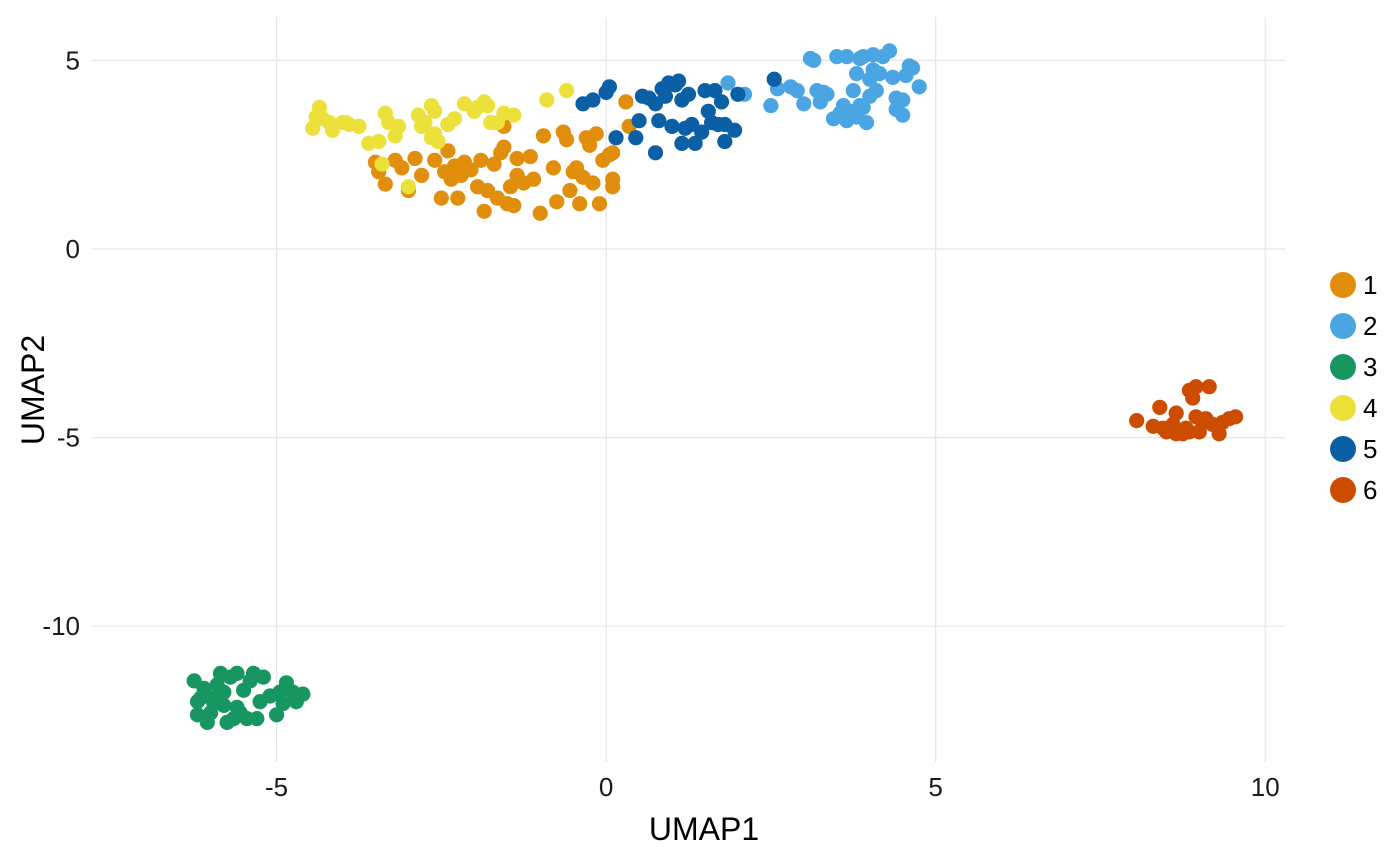 This screenshot has width=1400, height=865. Describe the element at coordinates (61, 343) in the screenshot. I see `y-axis-ticks: 5 0 -5 -10` at that location.